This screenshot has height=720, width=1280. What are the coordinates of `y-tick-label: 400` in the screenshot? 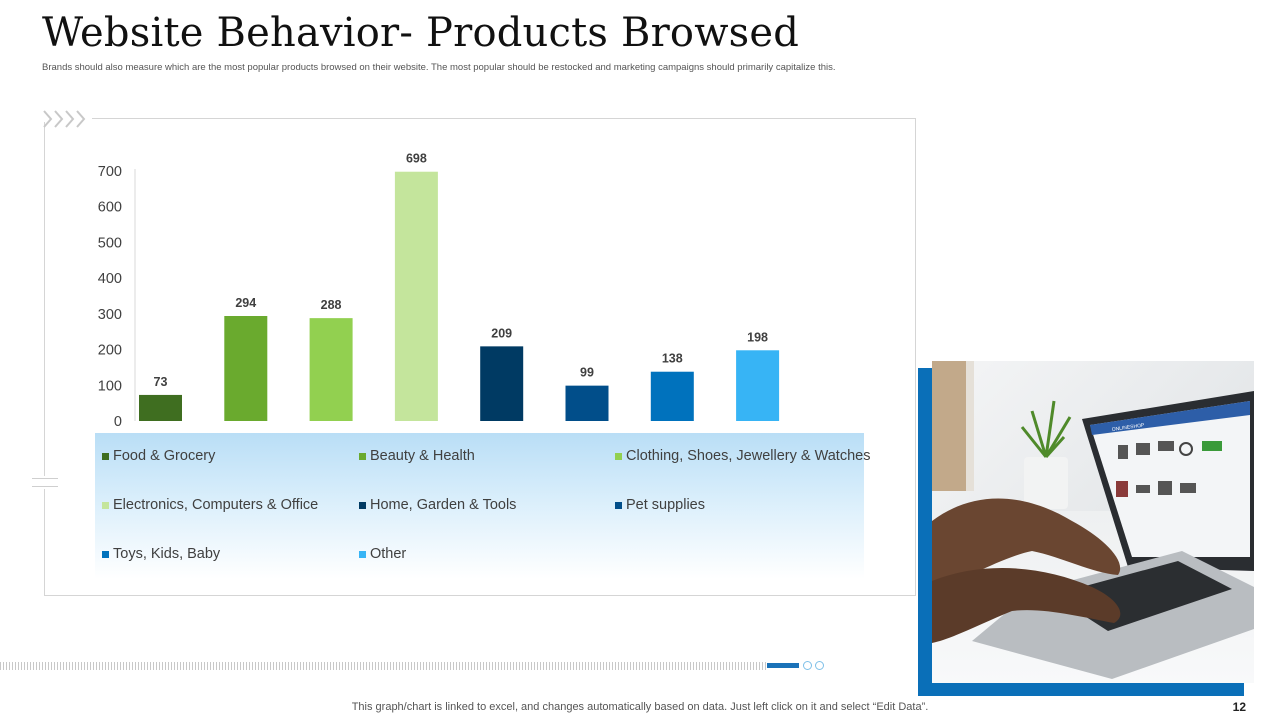 It's located at (110, 279).